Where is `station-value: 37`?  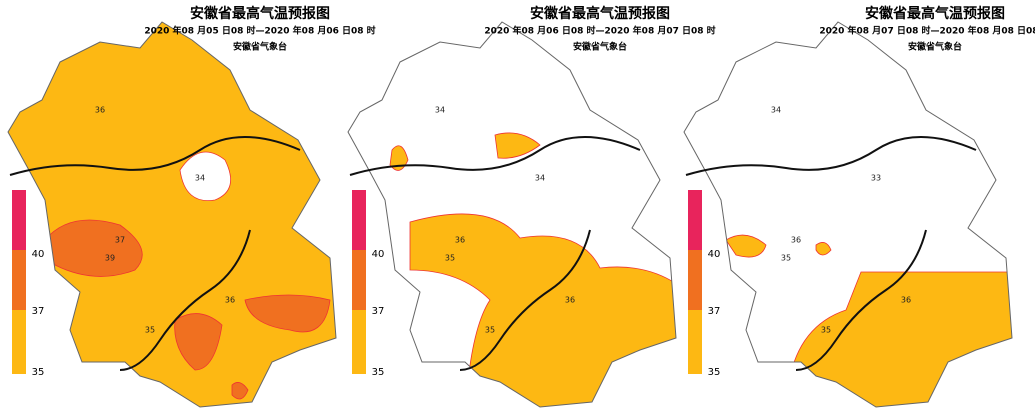
station-value: 37 is located at coordinates (120, 240).